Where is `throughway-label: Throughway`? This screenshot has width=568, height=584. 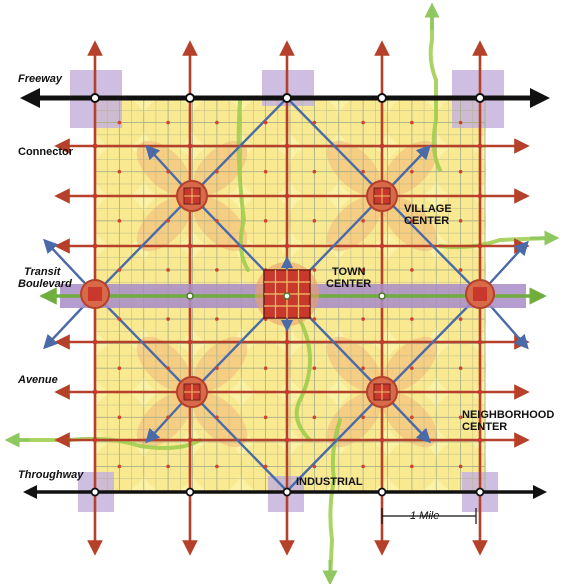
throughway-label: Throughway is located at coordinates (51, 475).